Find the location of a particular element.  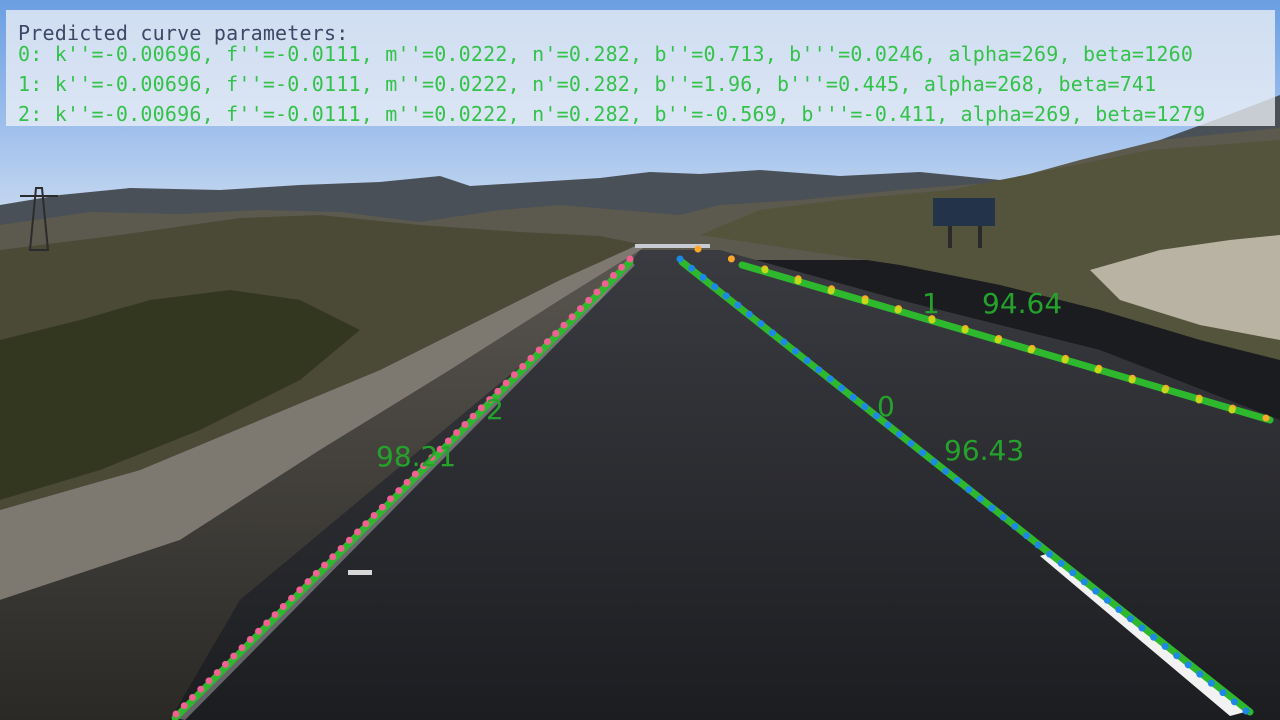

right-rock-cut is located at coordinates (1185, 287).